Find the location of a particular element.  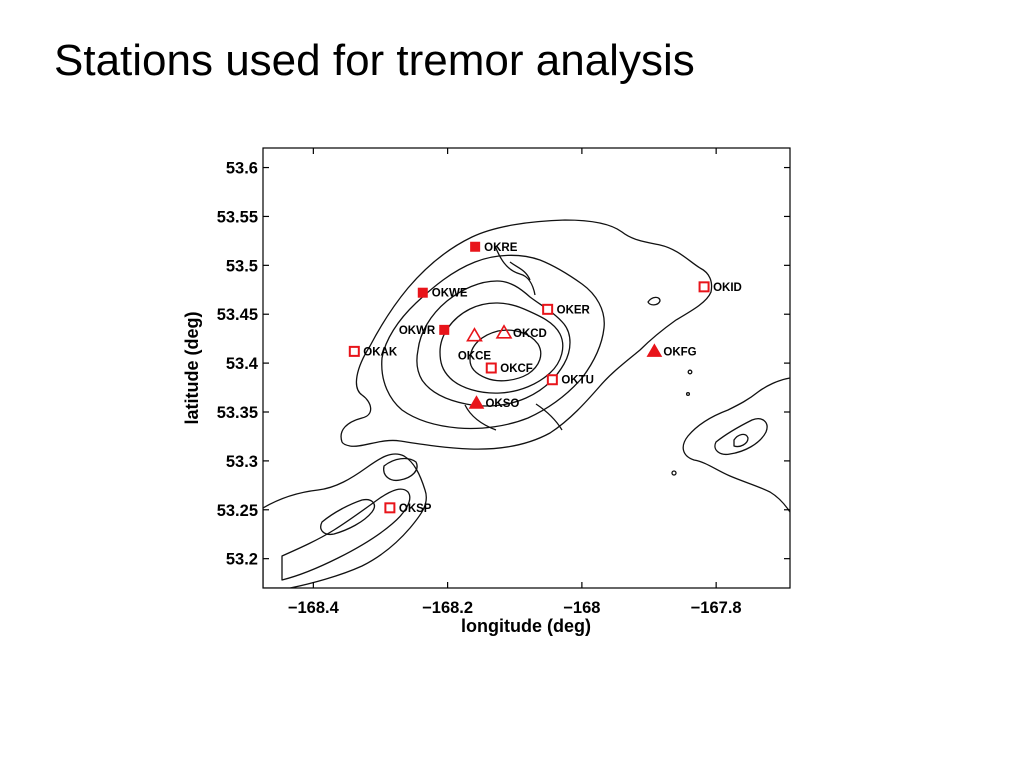

station-okre: OKRE is located at coordinates (494, 247).